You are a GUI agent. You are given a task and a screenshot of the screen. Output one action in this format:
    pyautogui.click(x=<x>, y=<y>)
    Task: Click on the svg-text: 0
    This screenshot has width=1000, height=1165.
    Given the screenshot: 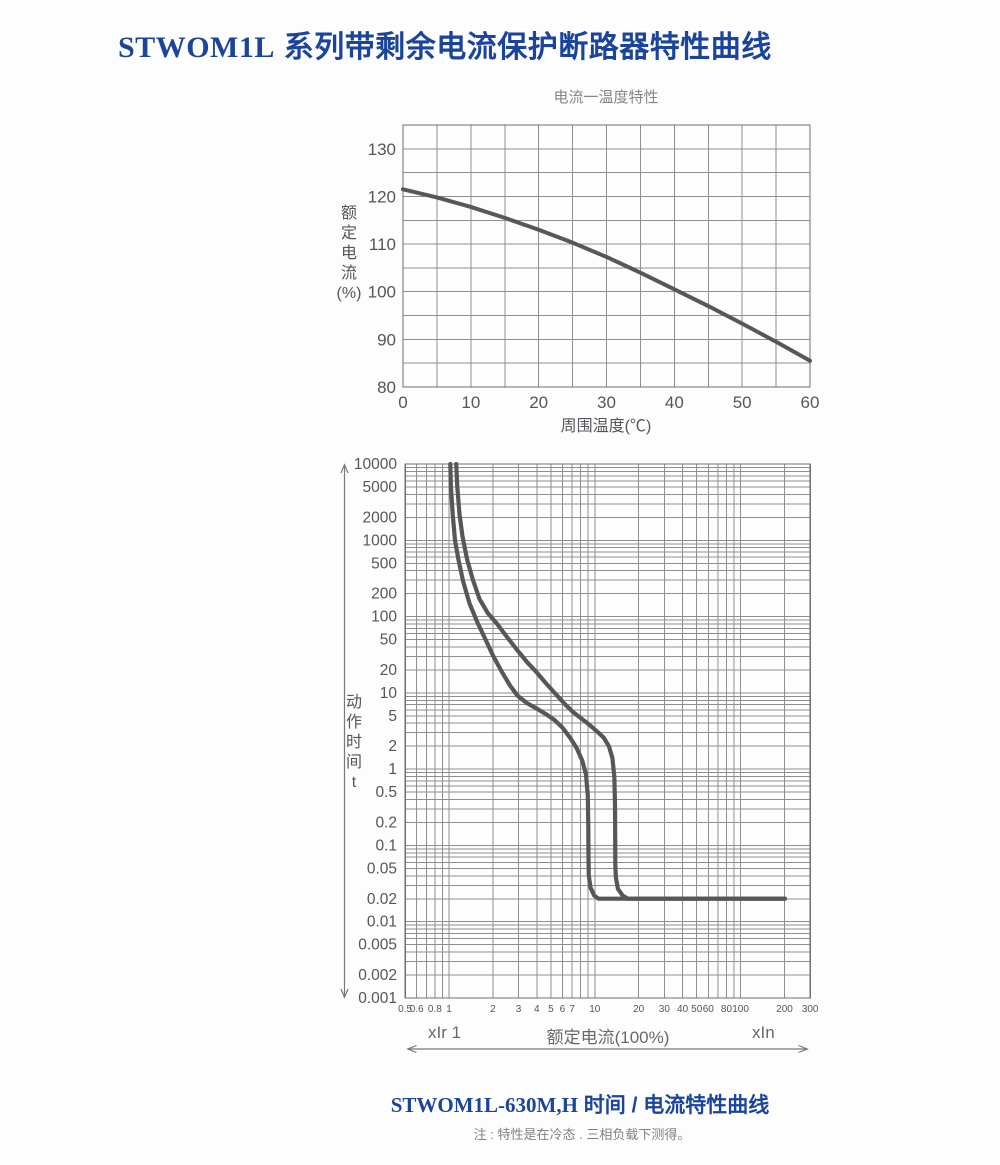 What is the action you would take?
    pyautogui.click(x=402, y=402)
    